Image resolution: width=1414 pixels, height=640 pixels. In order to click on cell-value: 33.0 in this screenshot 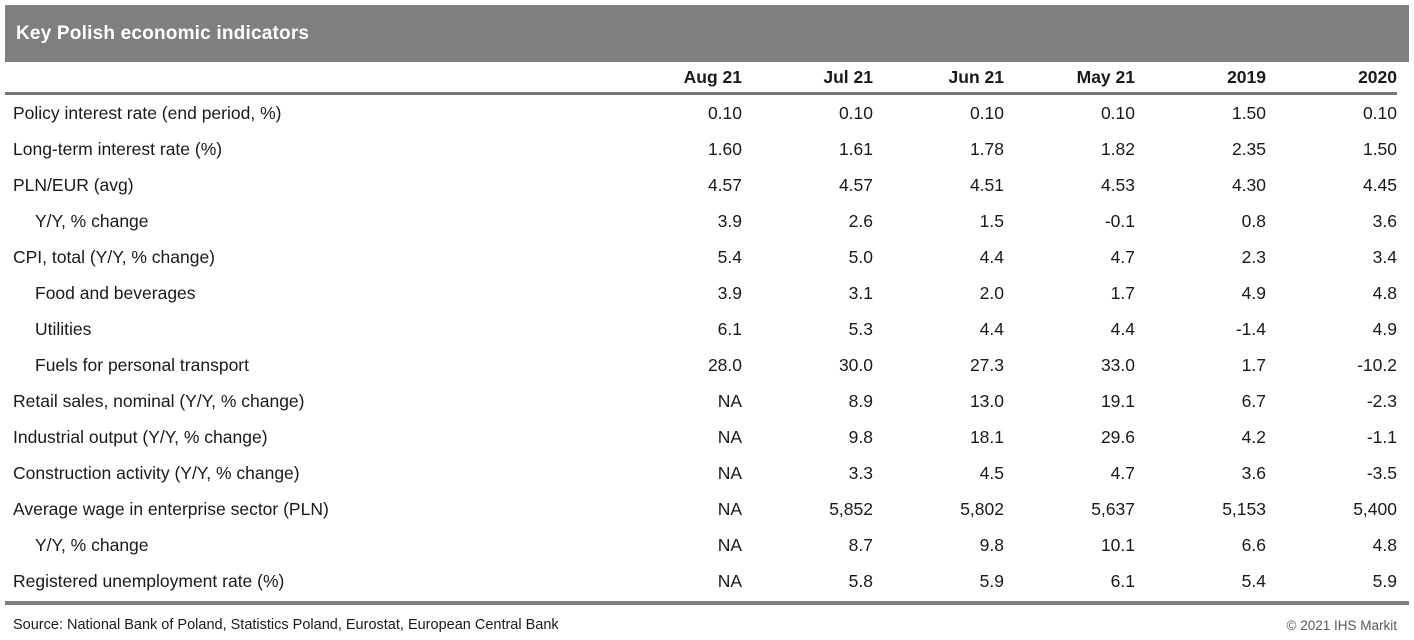, I will do `click(1117, 364)`.